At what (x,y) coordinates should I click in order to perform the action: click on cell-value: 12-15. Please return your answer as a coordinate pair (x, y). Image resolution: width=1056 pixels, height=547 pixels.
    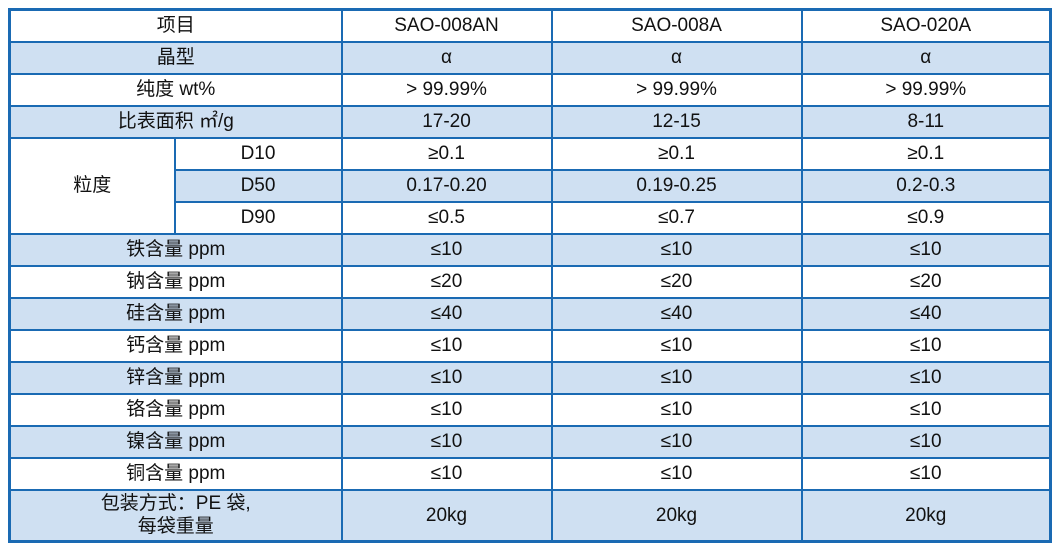
    Looking at the image, I should click on (676, 121).